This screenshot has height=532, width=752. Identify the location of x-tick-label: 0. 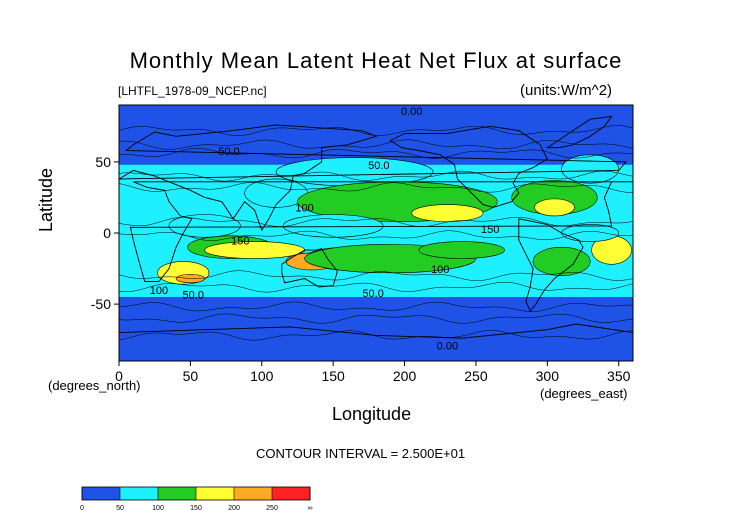
(119, 376).